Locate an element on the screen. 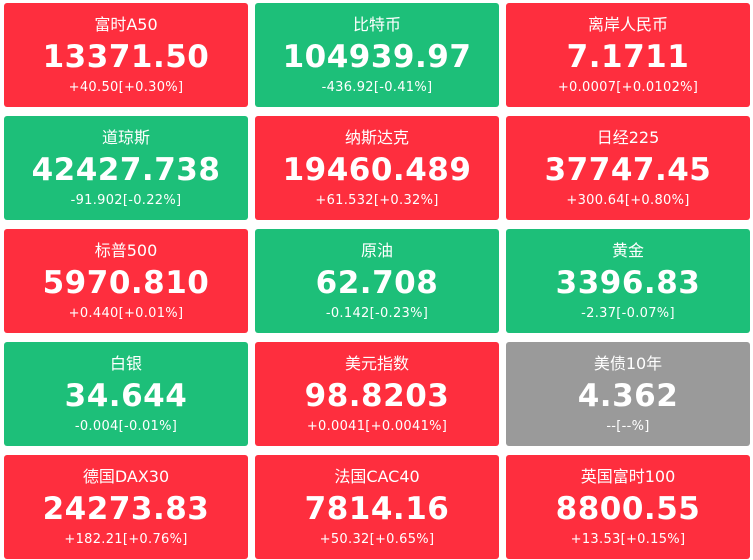  tile-change: -0.142[-0.23%] is located at coordinates (377, 313).